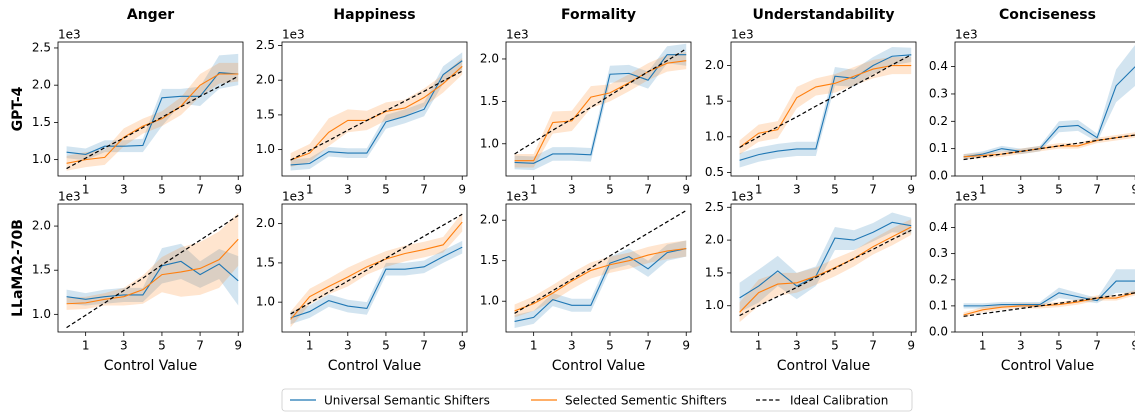 Image resolution: width=1135 pixels, height=412 pixels. I want to click on panel: 0.5 1.0 1.5 2.0 1 3 5 7 9 1e3 Understandability, so click(811, 102).